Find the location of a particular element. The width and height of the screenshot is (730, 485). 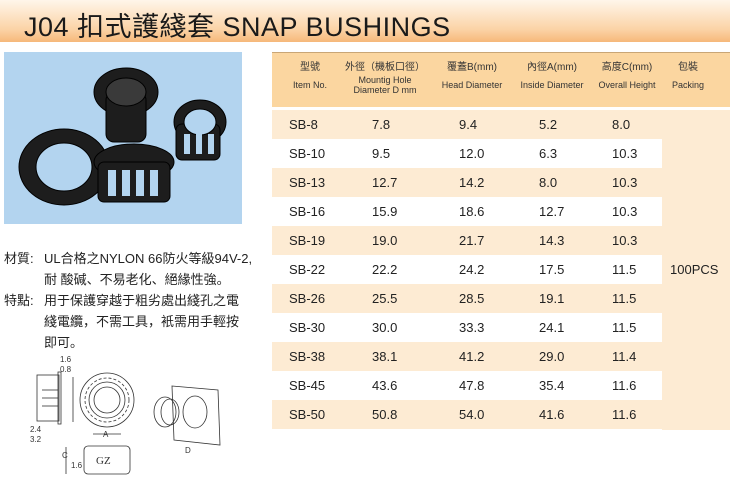

table-row: SB-19 19.0 21.7 14.3 10.3 is located at coordinates (467, 240).